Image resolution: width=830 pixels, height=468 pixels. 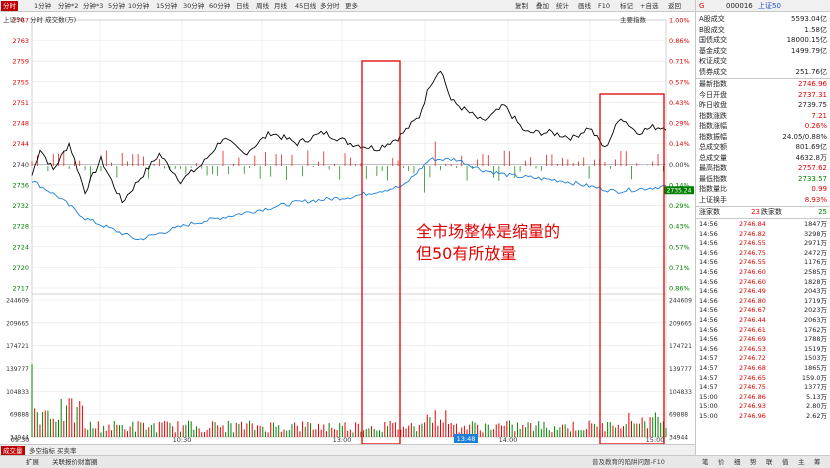 I want to click on trade-row: 14:56 2746.60 1828万, so click(x=763, y=283).